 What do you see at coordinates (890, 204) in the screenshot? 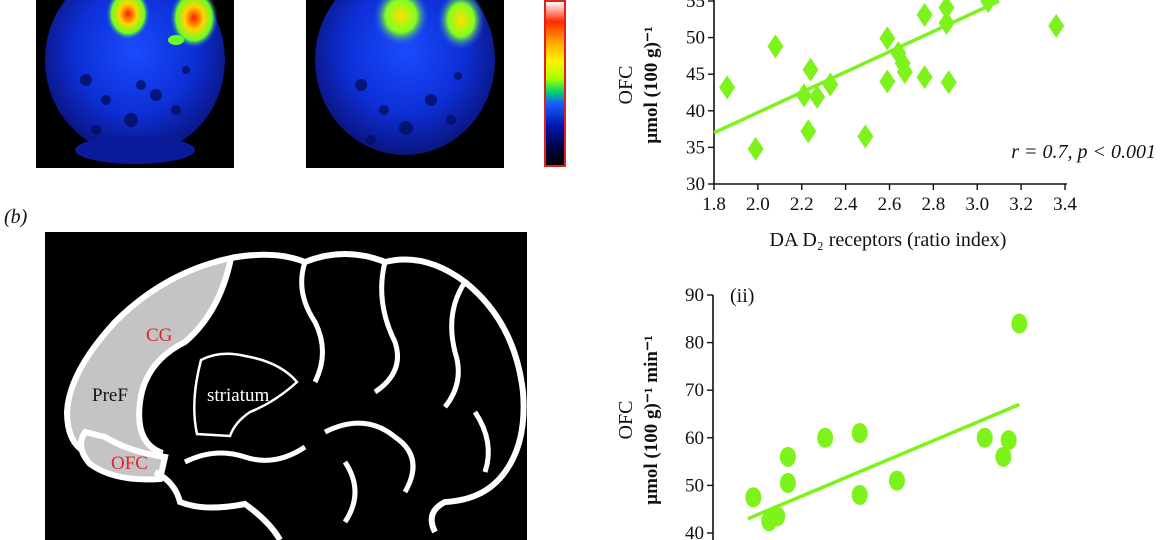
I see `chart-i-x-tick-label: 2.6` at bounding box center [890, 204].